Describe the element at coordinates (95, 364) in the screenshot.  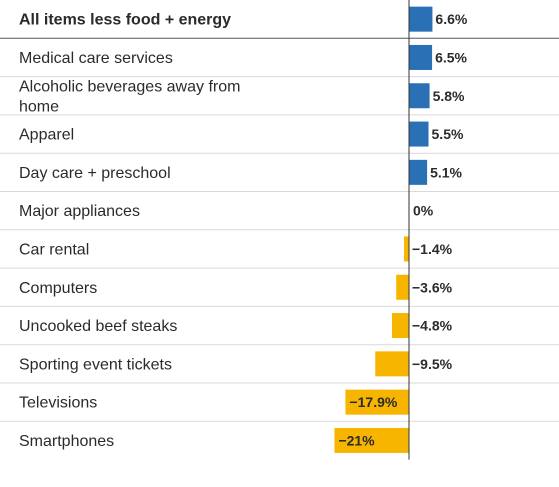
I see `category-label: Sporting event tickets` at that location.